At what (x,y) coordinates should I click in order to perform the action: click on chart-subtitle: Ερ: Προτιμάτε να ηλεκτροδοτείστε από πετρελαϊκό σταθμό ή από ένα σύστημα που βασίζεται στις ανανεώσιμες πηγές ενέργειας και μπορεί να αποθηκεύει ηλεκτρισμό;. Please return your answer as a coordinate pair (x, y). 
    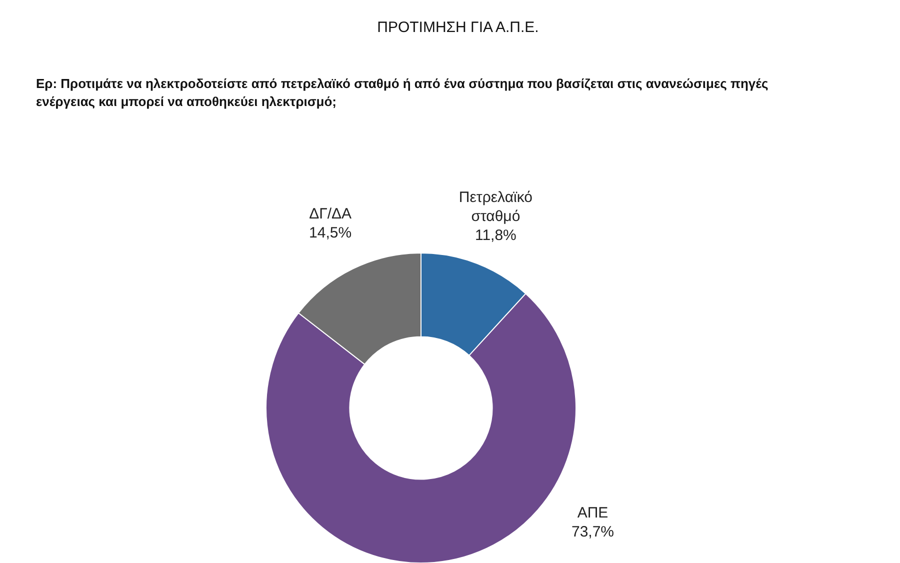
    Looking at the image, I should click on (402, 92).